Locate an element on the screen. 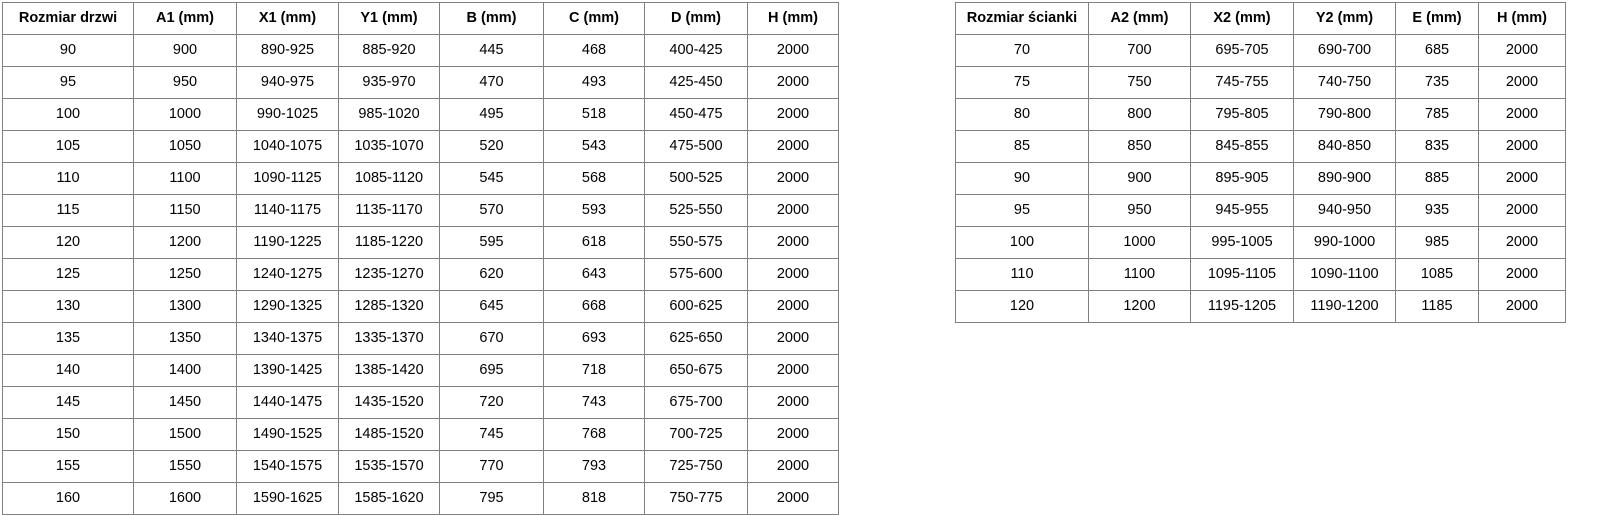 The width and height of the screenshot is (1600, 515). table-cell: 1090-1100 is located at coordinates (1344, 274).